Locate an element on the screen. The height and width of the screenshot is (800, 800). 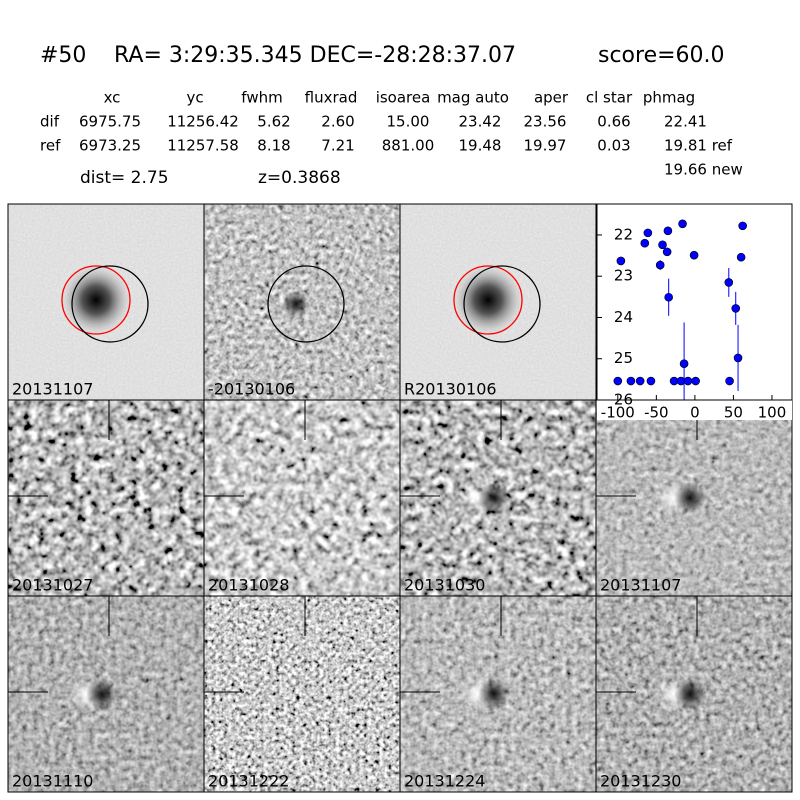
col-header: fwhm is located at coordinates (261, 98).